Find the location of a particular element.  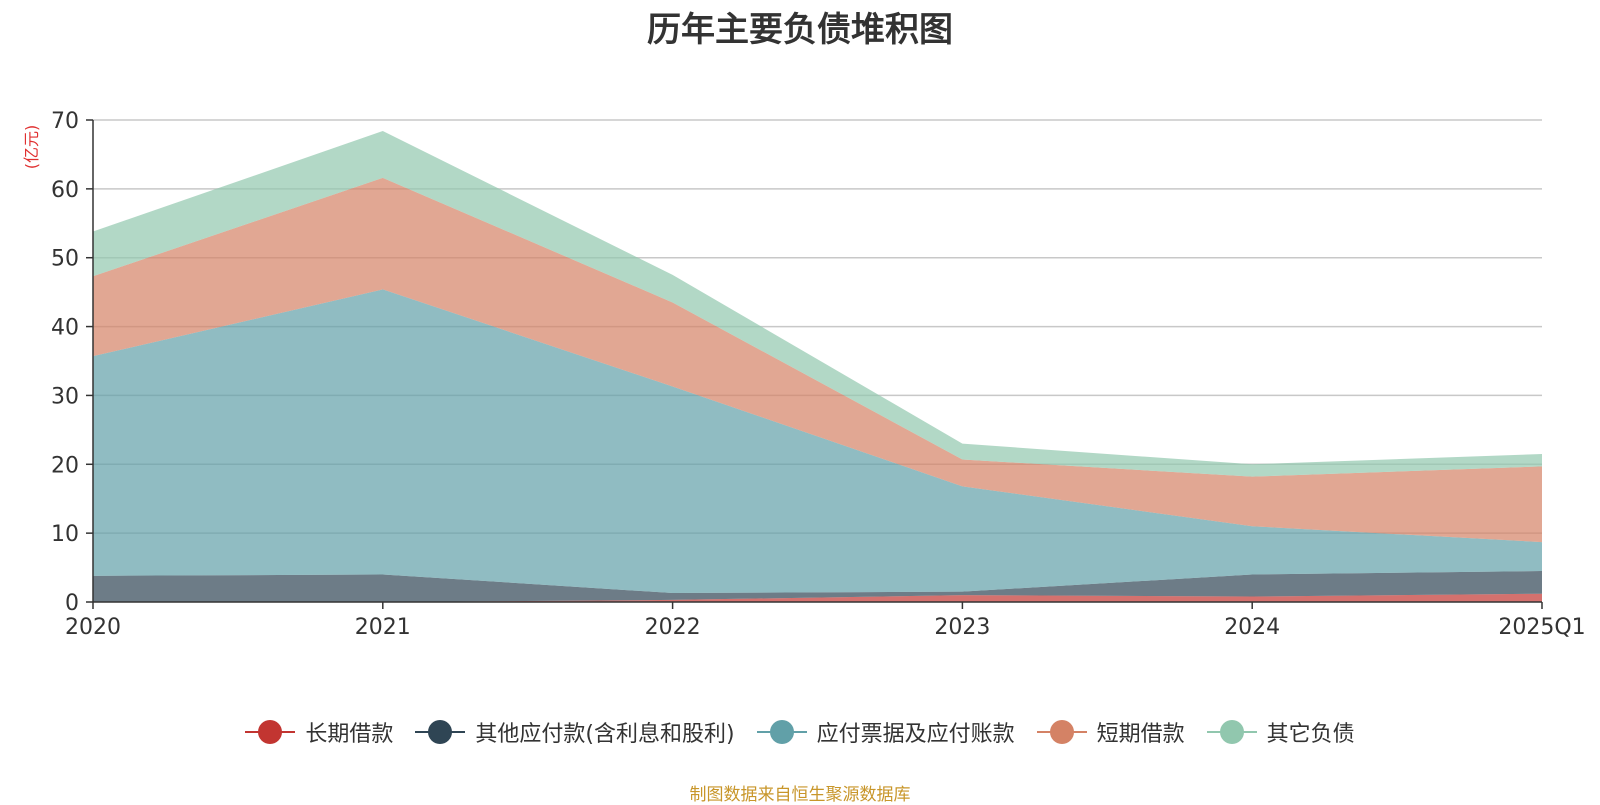

legend-label: 其它负债 is located at coordinates (1310, 734).